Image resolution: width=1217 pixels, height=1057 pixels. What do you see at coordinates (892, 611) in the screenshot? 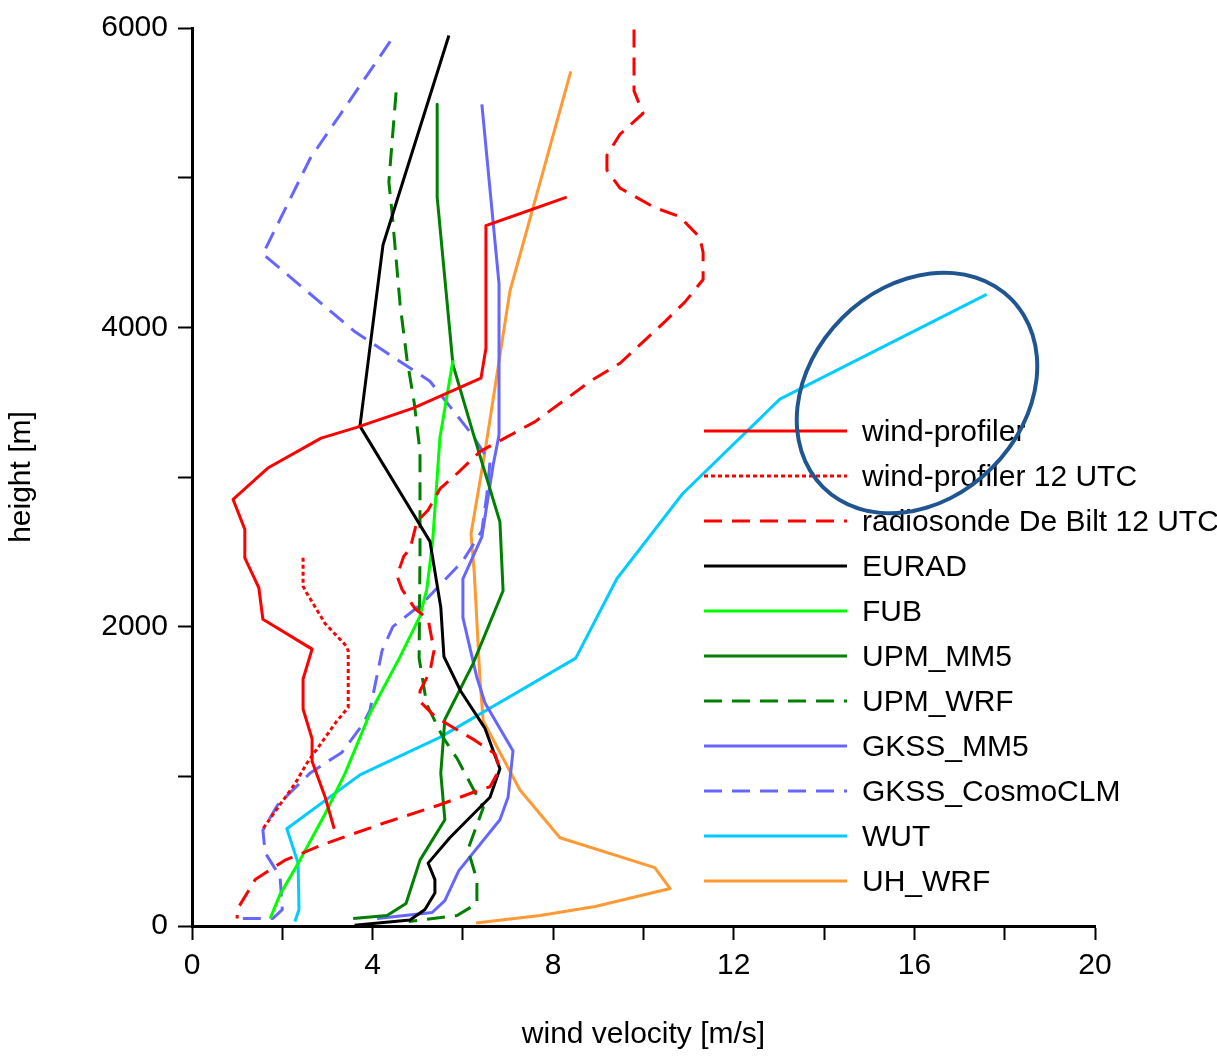
I see `legend-label: FUB` at bounding box center [892, 611].